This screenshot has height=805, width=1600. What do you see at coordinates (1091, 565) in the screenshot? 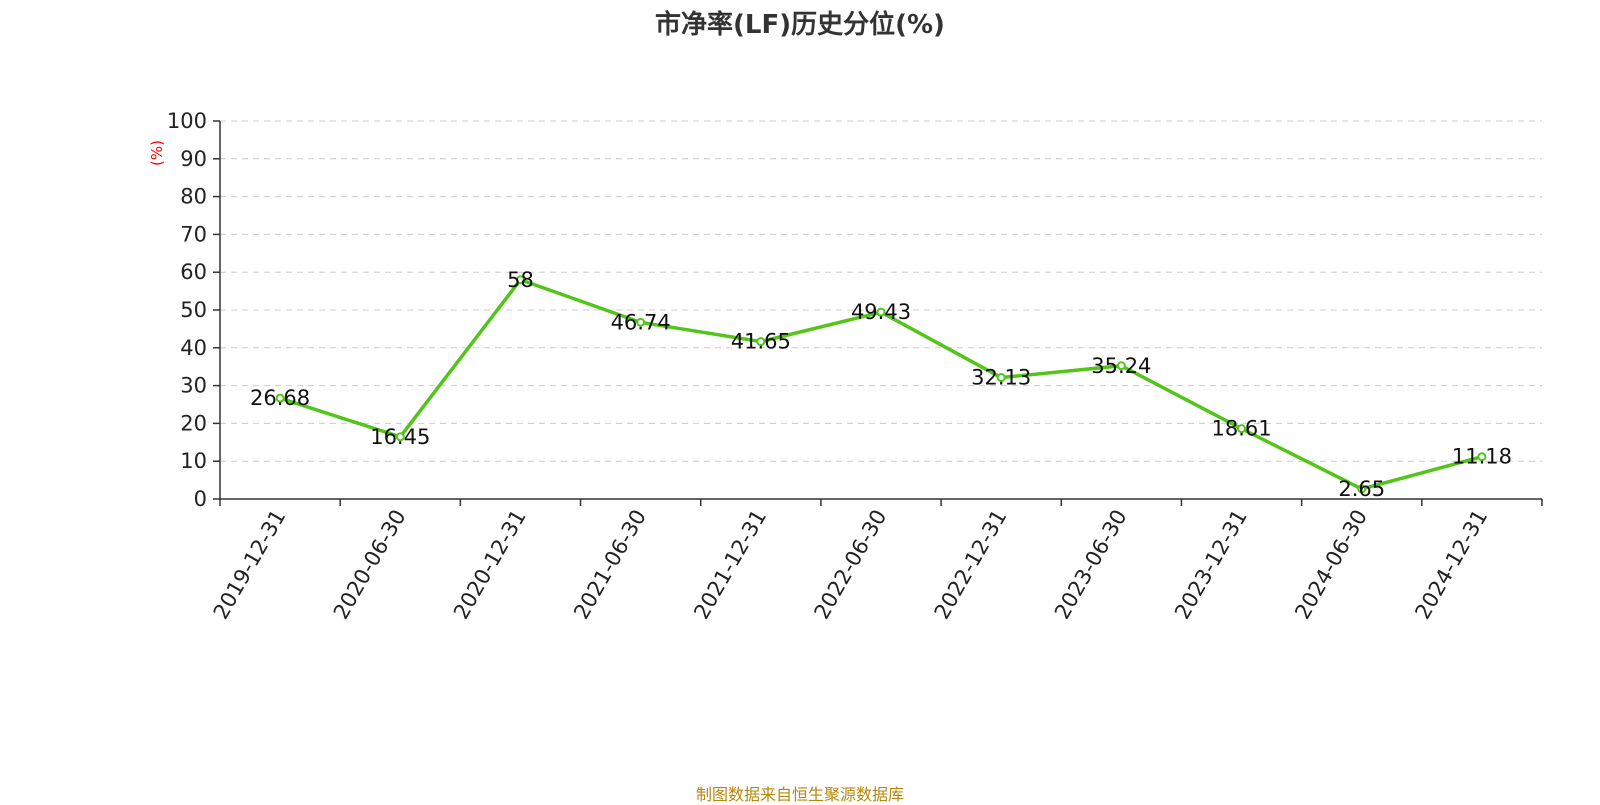
I see `x-tick-label: 2023-06-30` at bounding box center [1091, 565].